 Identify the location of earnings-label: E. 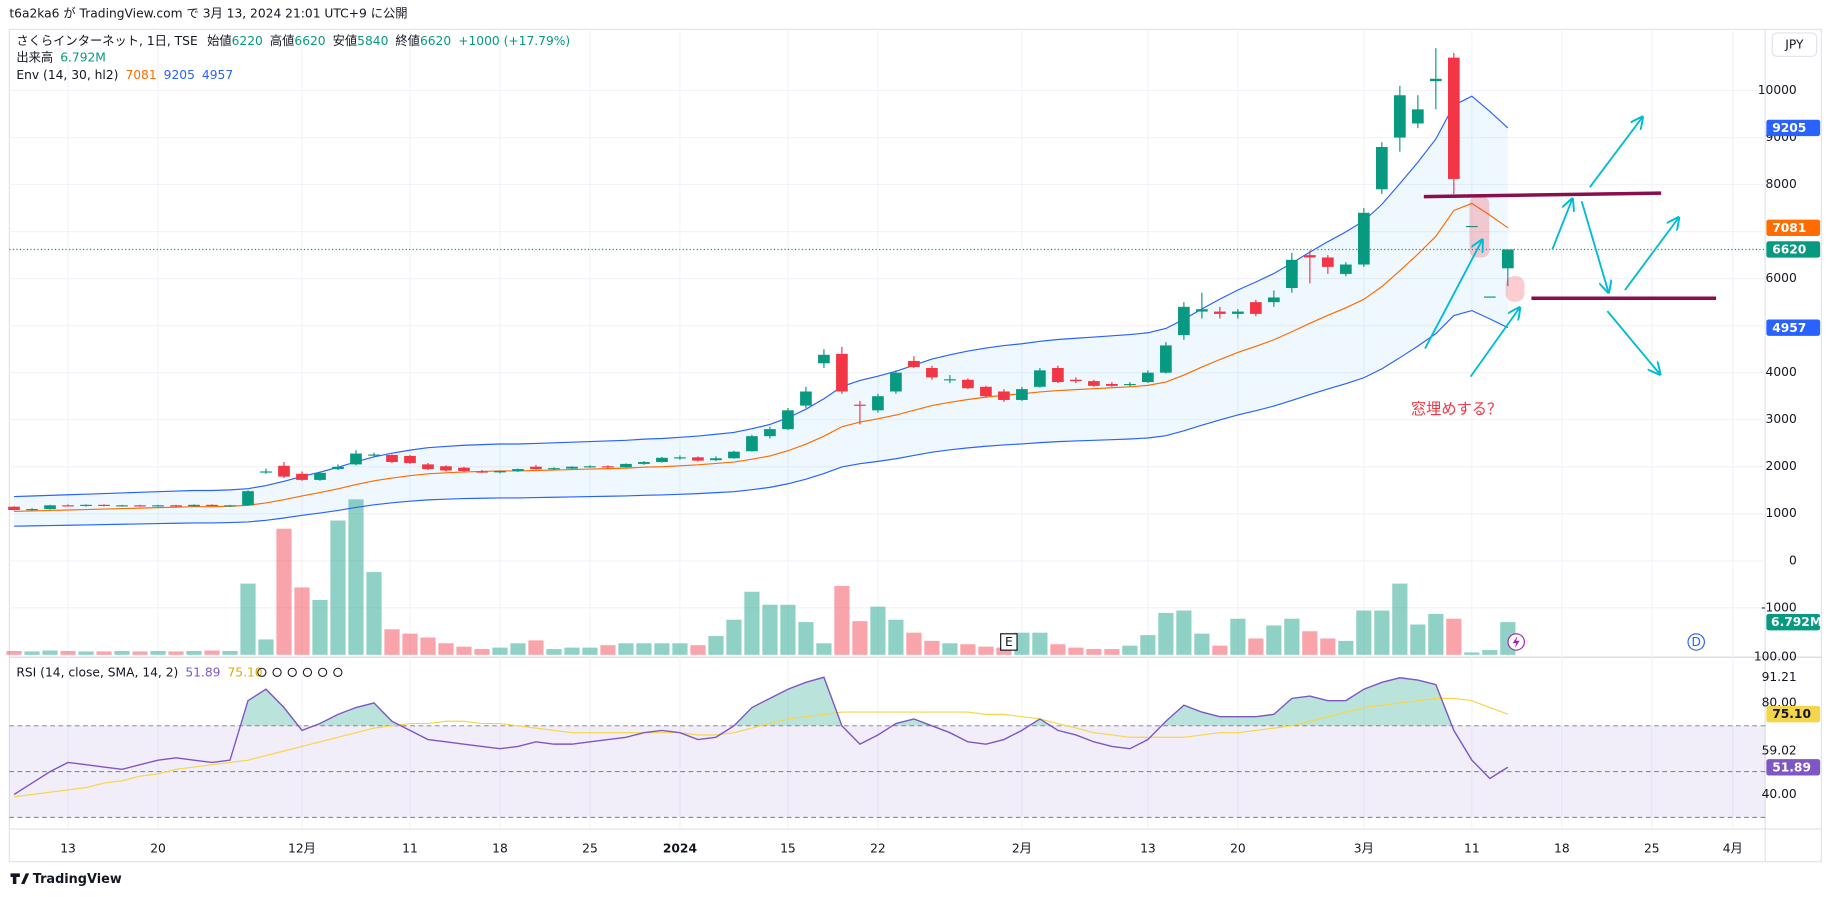
(1009, 642).